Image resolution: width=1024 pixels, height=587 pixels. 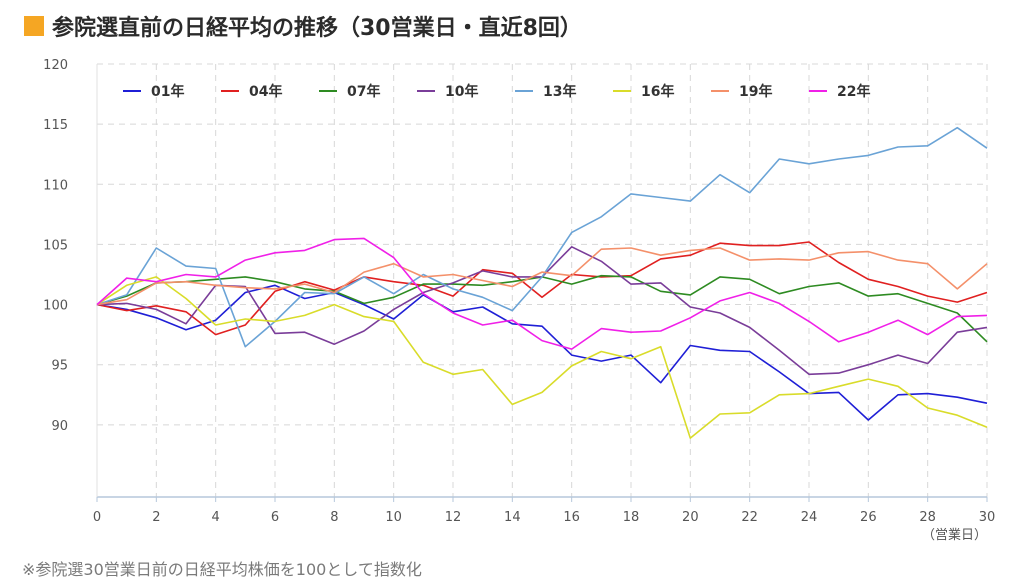 What do you see at coordinates (317, 28) in the screenshot?
I see `chart-title: 参院選直前の日経平均の推移（30営業日・直近8回）` at bounding box center [317, 28].